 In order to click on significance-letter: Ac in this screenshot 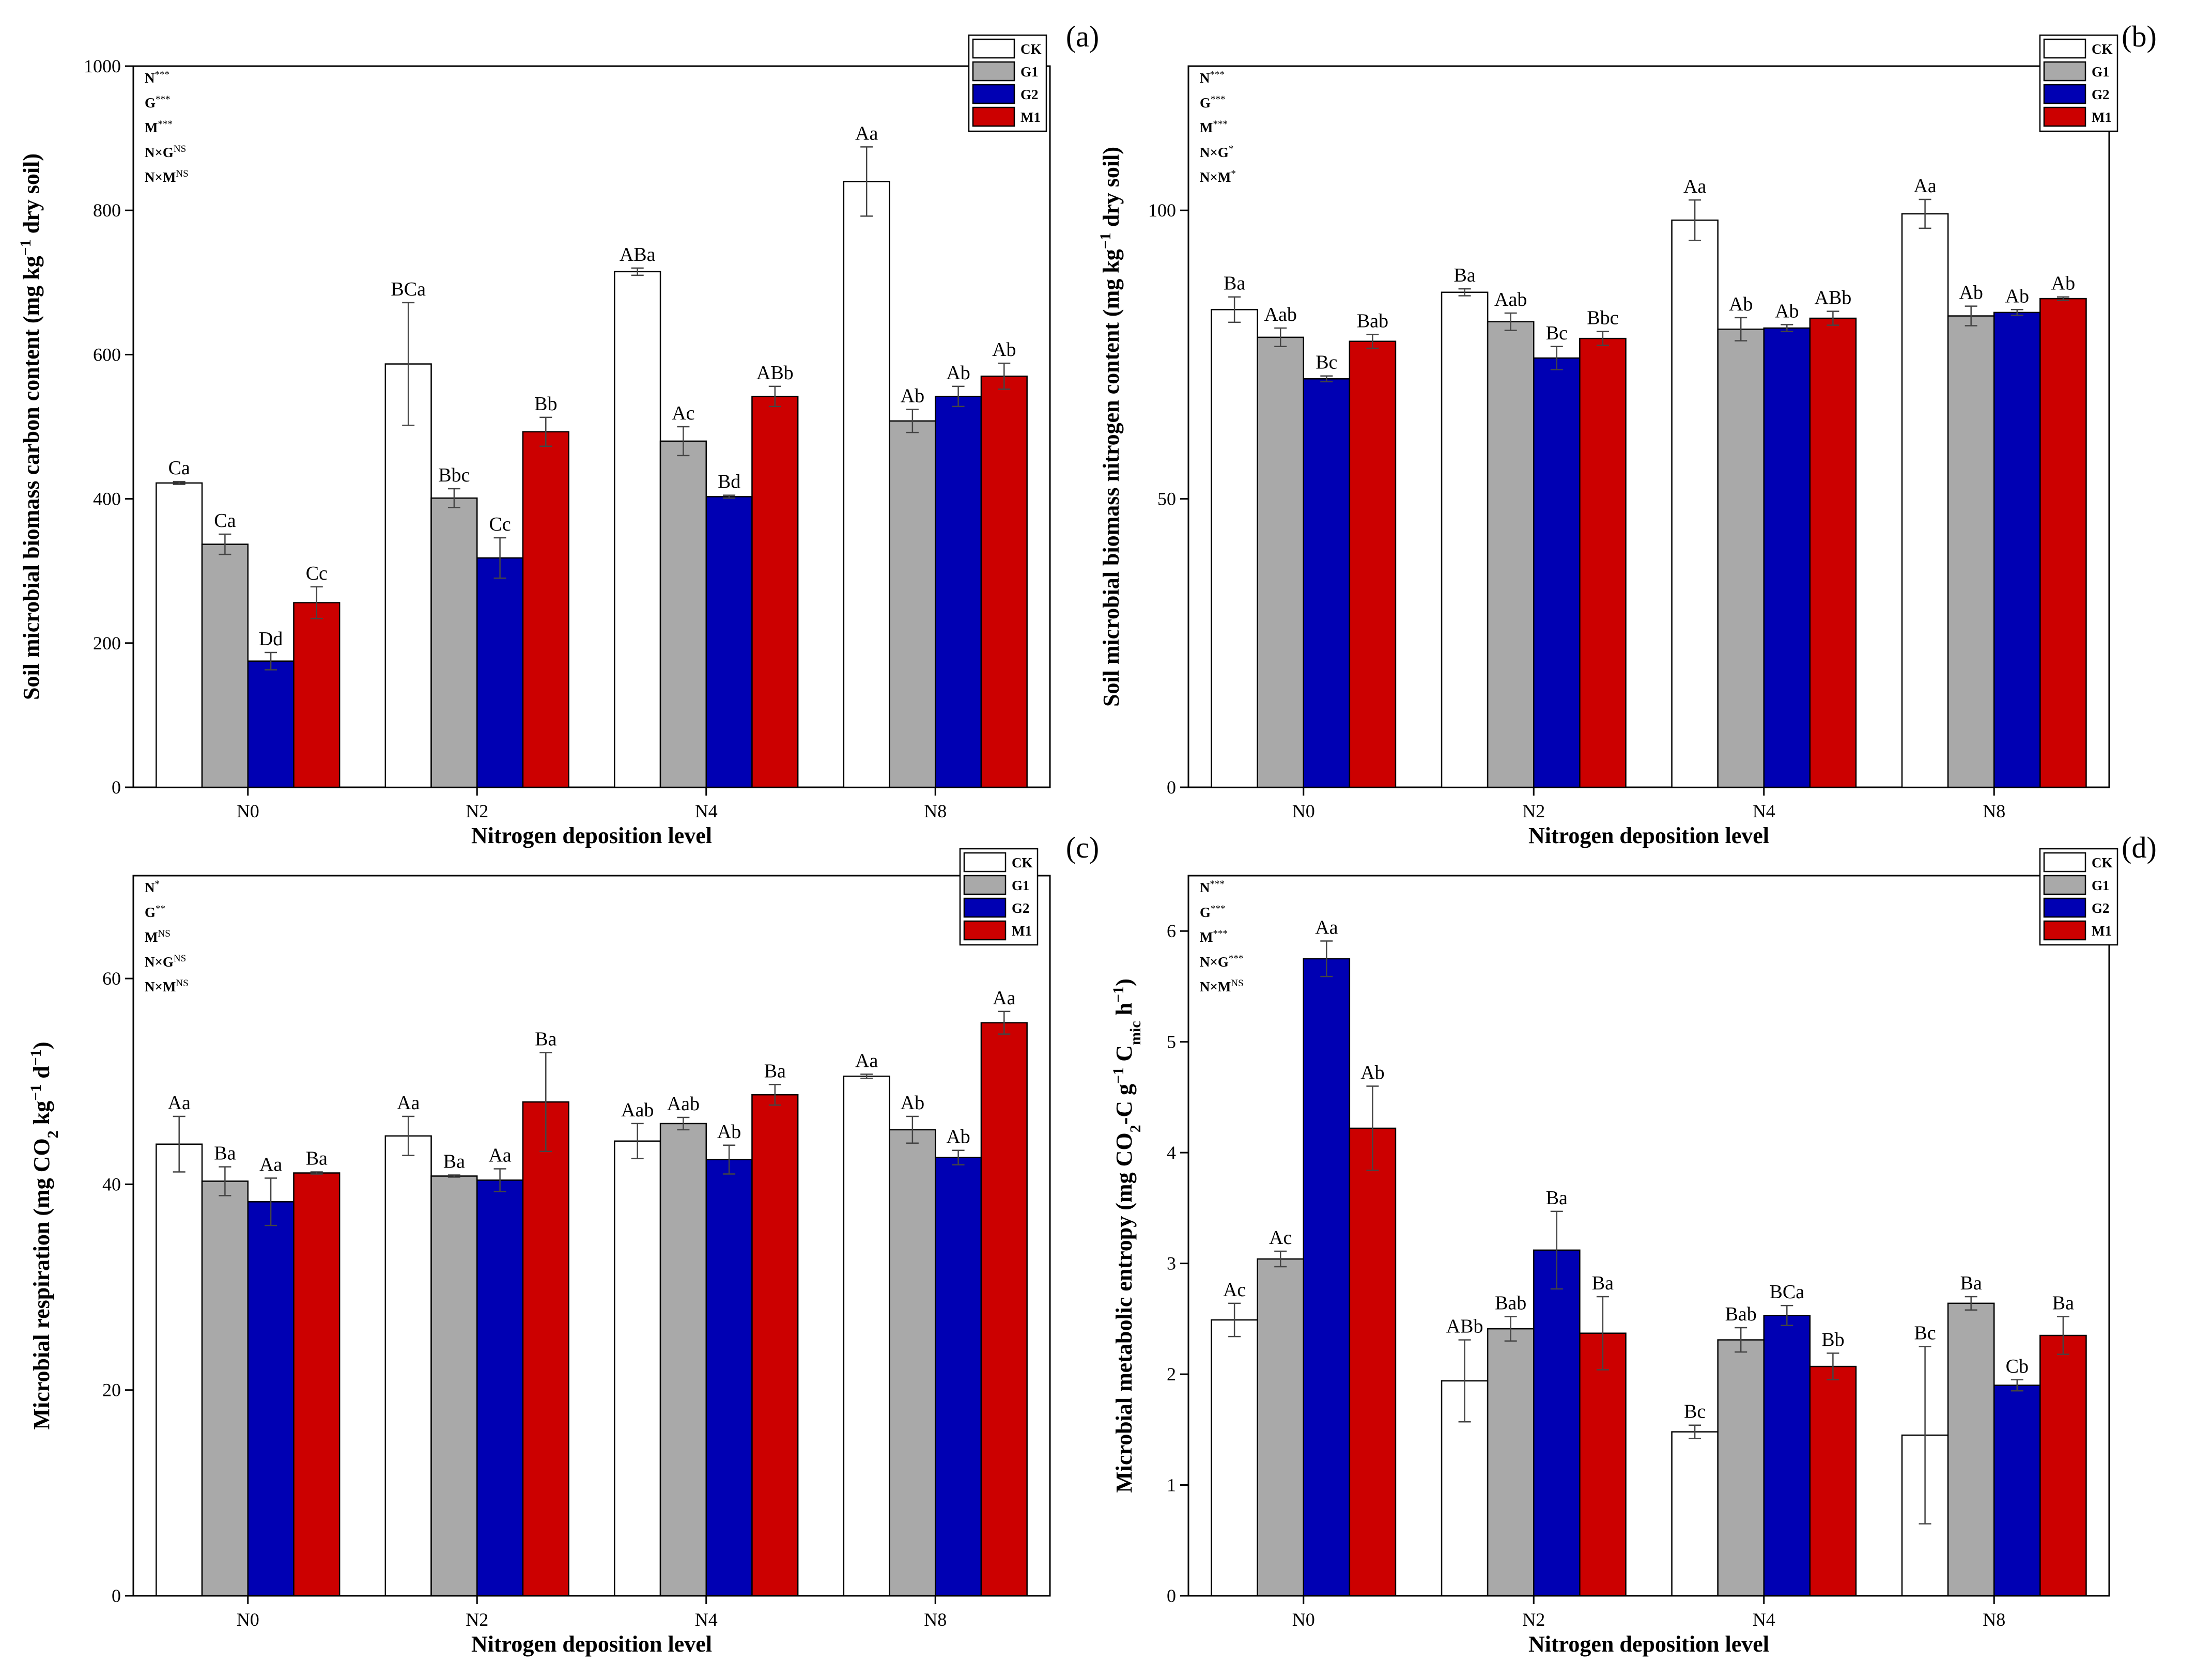, I will do `click(1280, 1238)`.